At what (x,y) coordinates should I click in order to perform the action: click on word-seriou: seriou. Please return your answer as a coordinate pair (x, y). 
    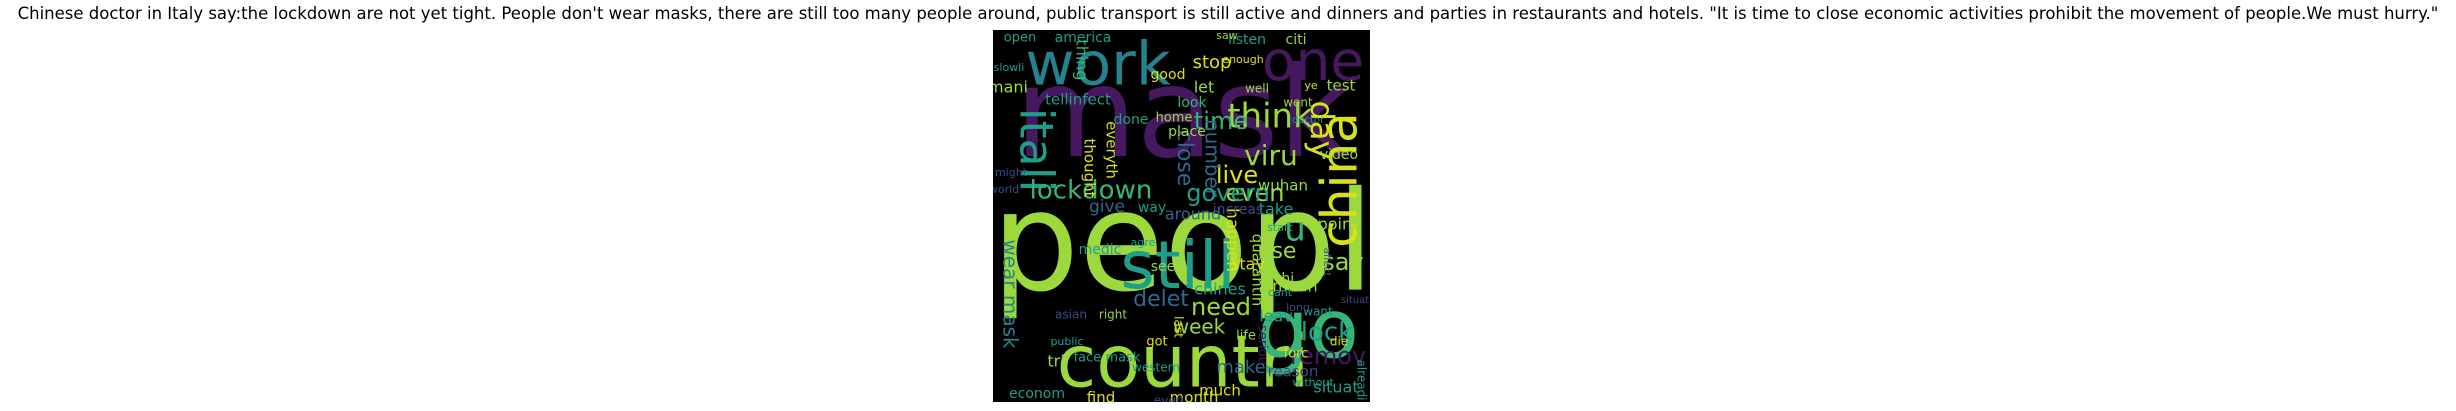
    Looking at the image, I should click on (1262, 345).